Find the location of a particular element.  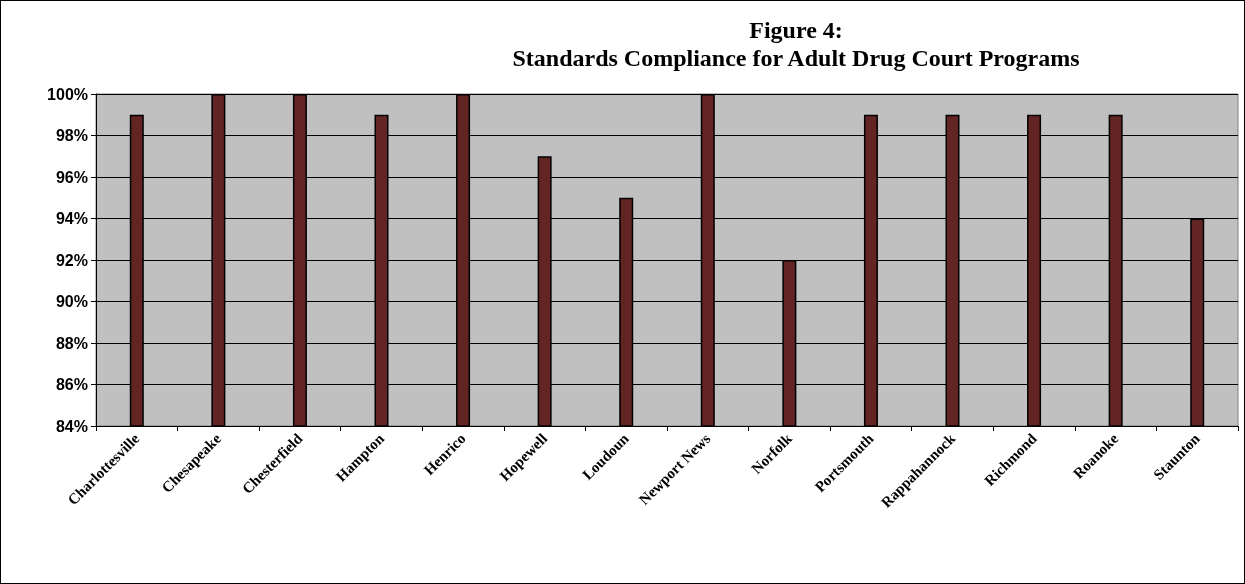

y-tick-label: 96% is located at coordinates (71, 177).